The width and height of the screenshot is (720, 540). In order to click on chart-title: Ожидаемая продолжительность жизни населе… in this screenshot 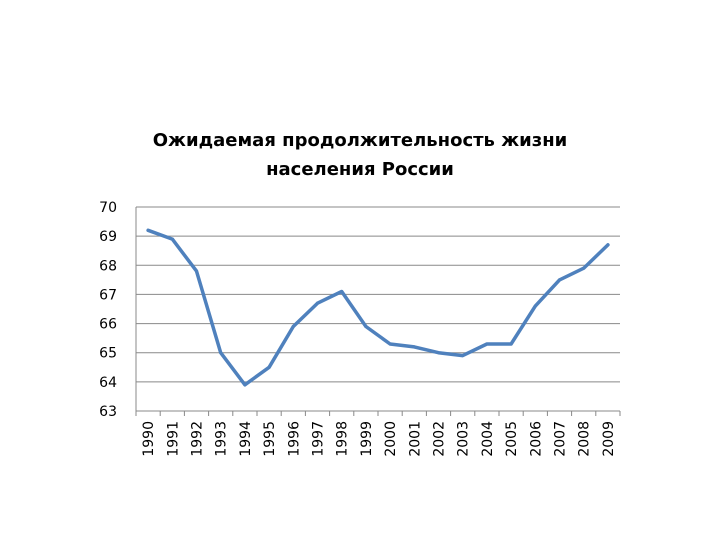, I will do `click(360, 155)`.